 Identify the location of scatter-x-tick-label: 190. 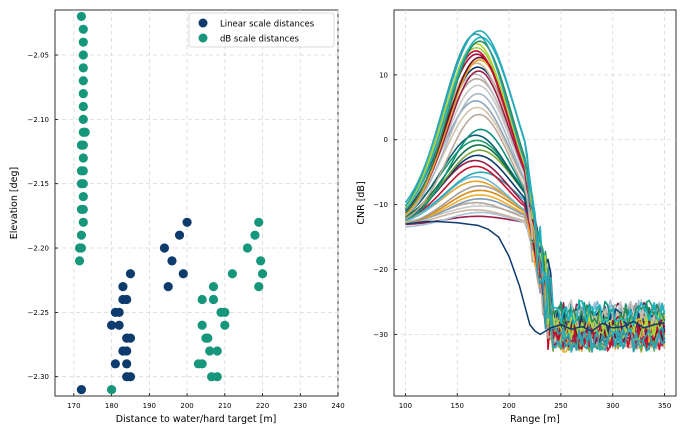
(149, 406).